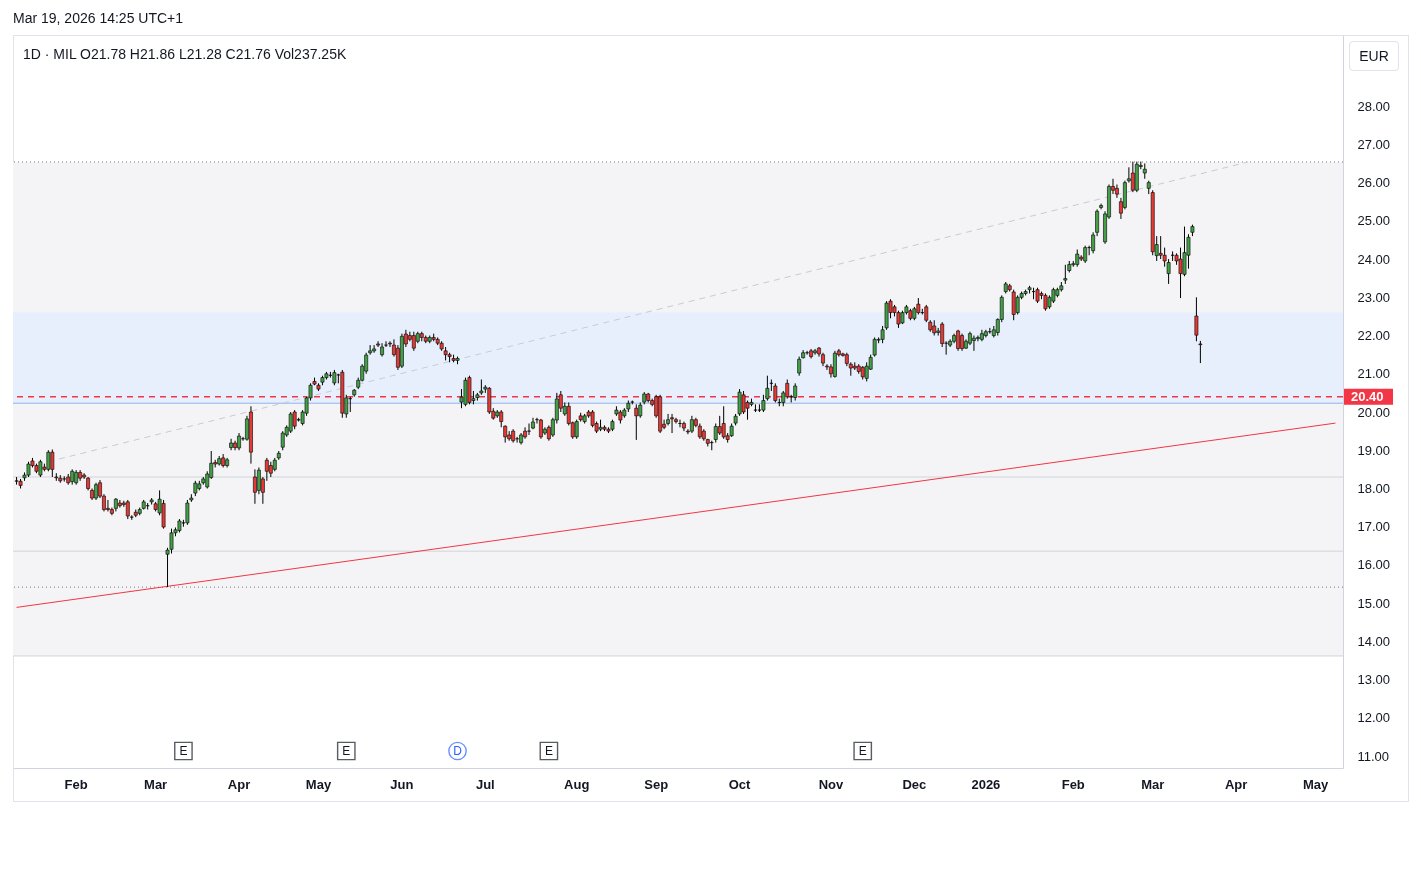  What do you see at coordinates (831, 784) in the screenshot?
I see `x-tick-label: Nov` at bounding box center [831, 784].